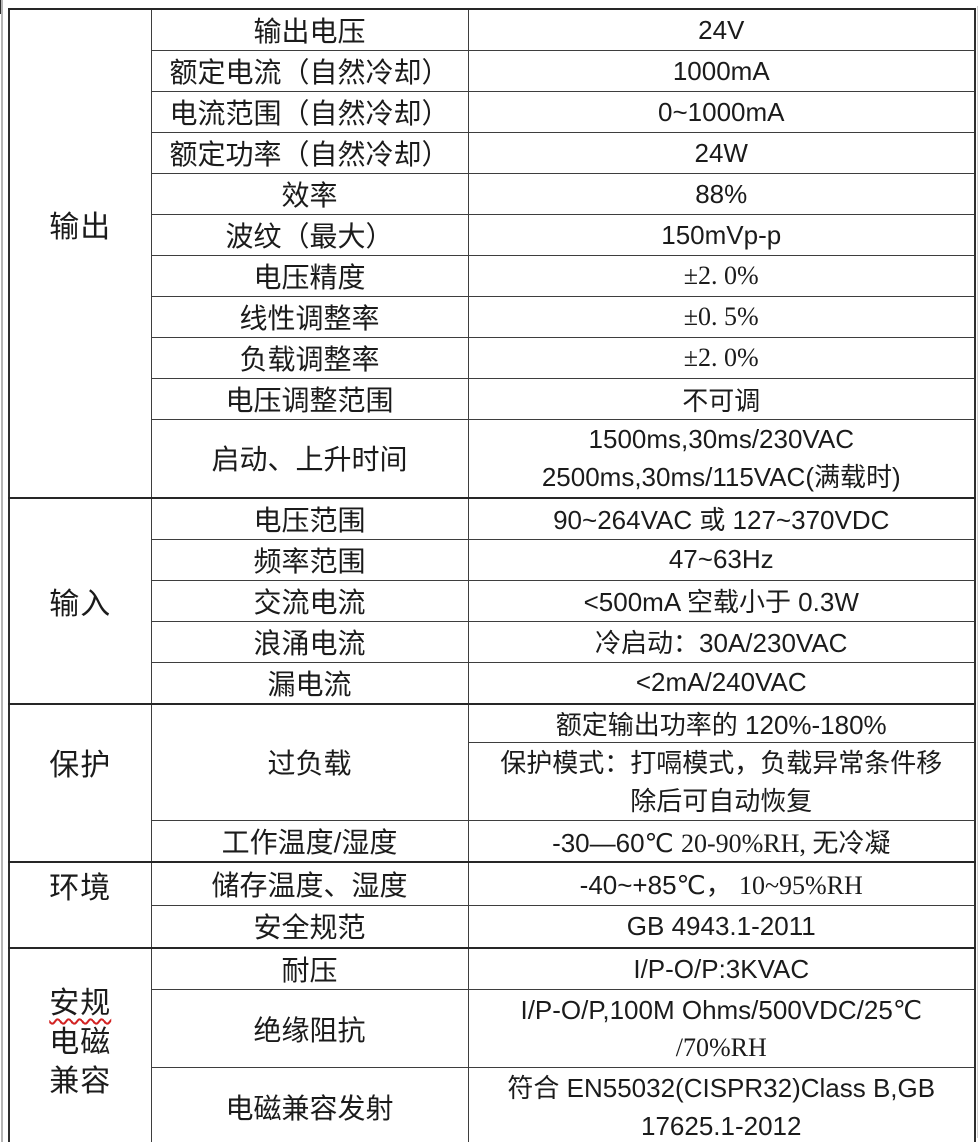 The image size is (980, 1142). I want to click on value-cell: 90~264VAC 或 127~370VDC, so click(721, 518).